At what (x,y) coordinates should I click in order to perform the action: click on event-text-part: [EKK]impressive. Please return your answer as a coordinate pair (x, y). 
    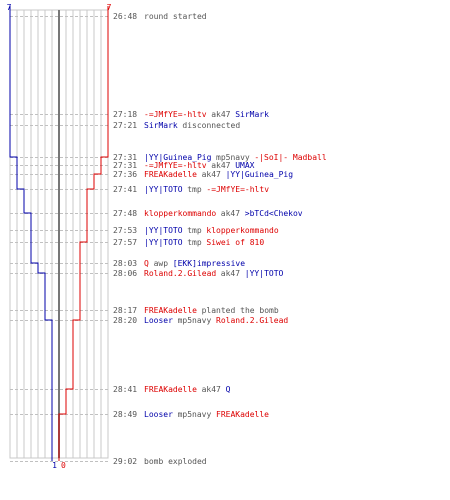
    Looking at the image, I should click on (209, 263).